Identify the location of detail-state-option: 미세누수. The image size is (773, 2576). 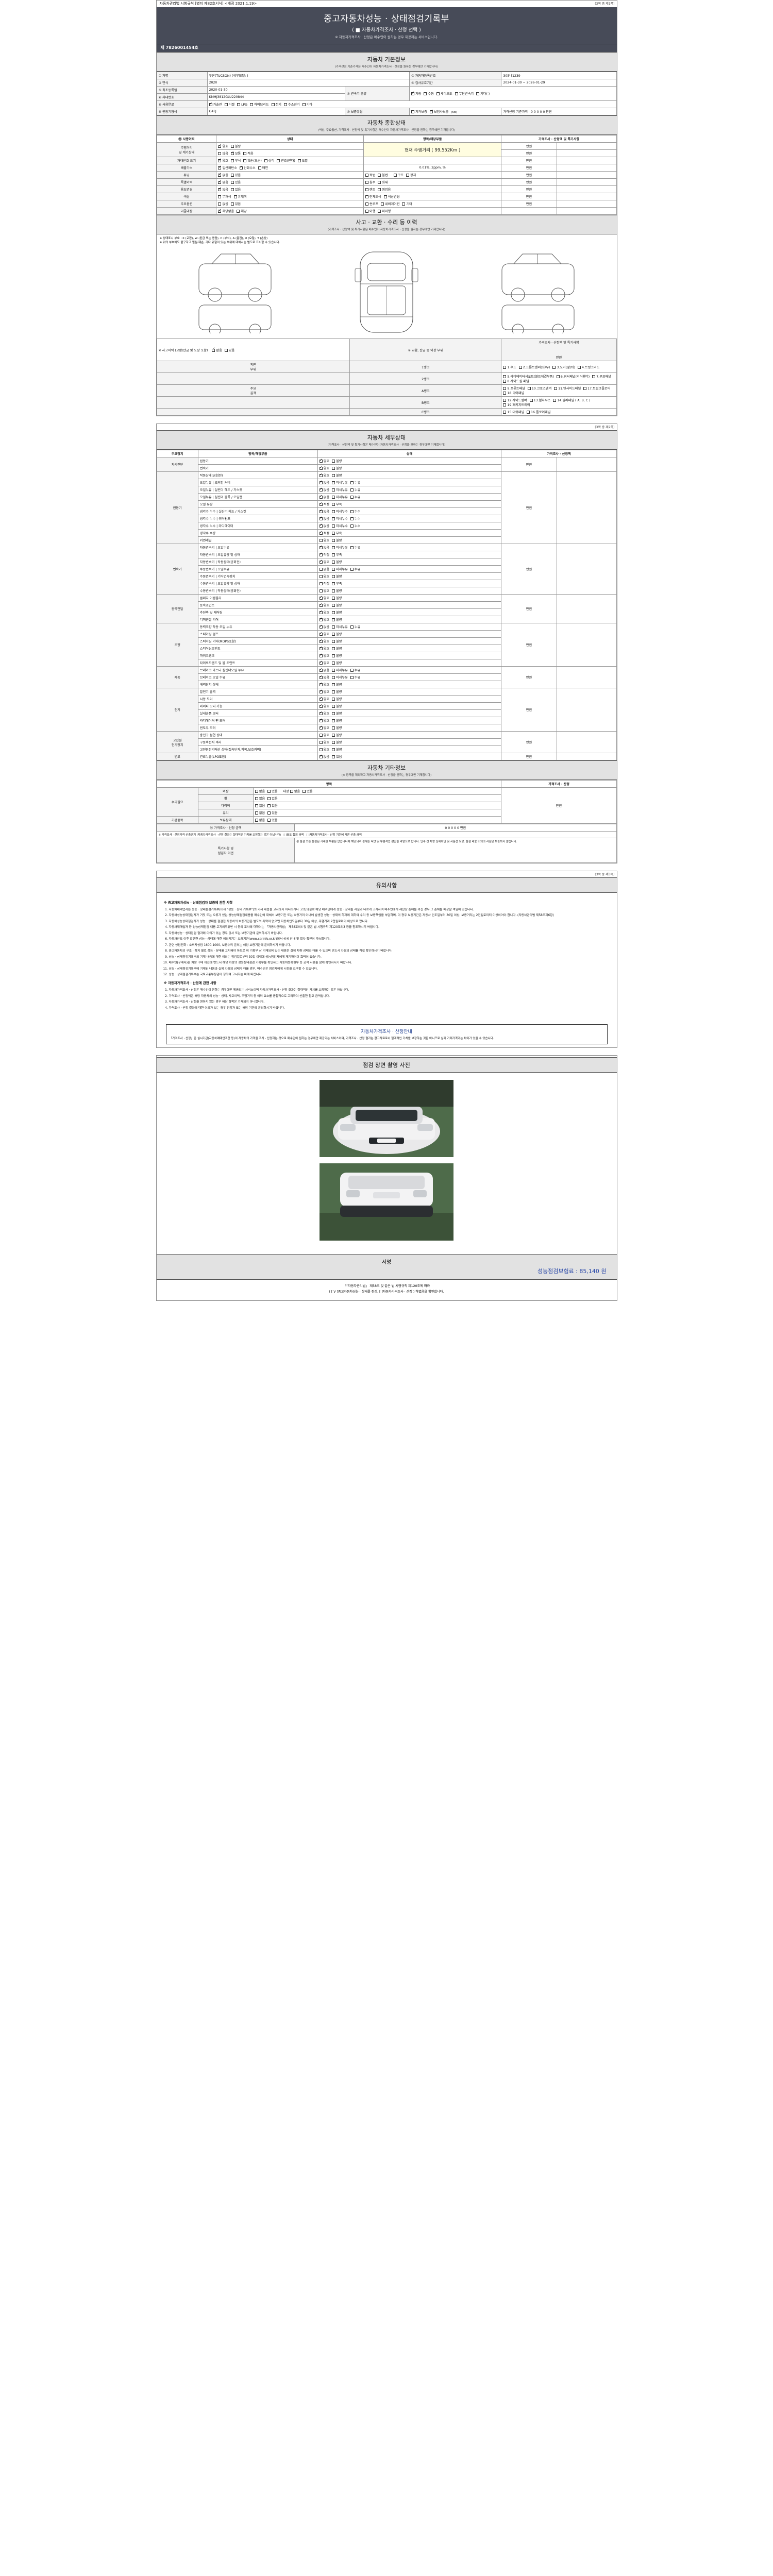
(340, 511).